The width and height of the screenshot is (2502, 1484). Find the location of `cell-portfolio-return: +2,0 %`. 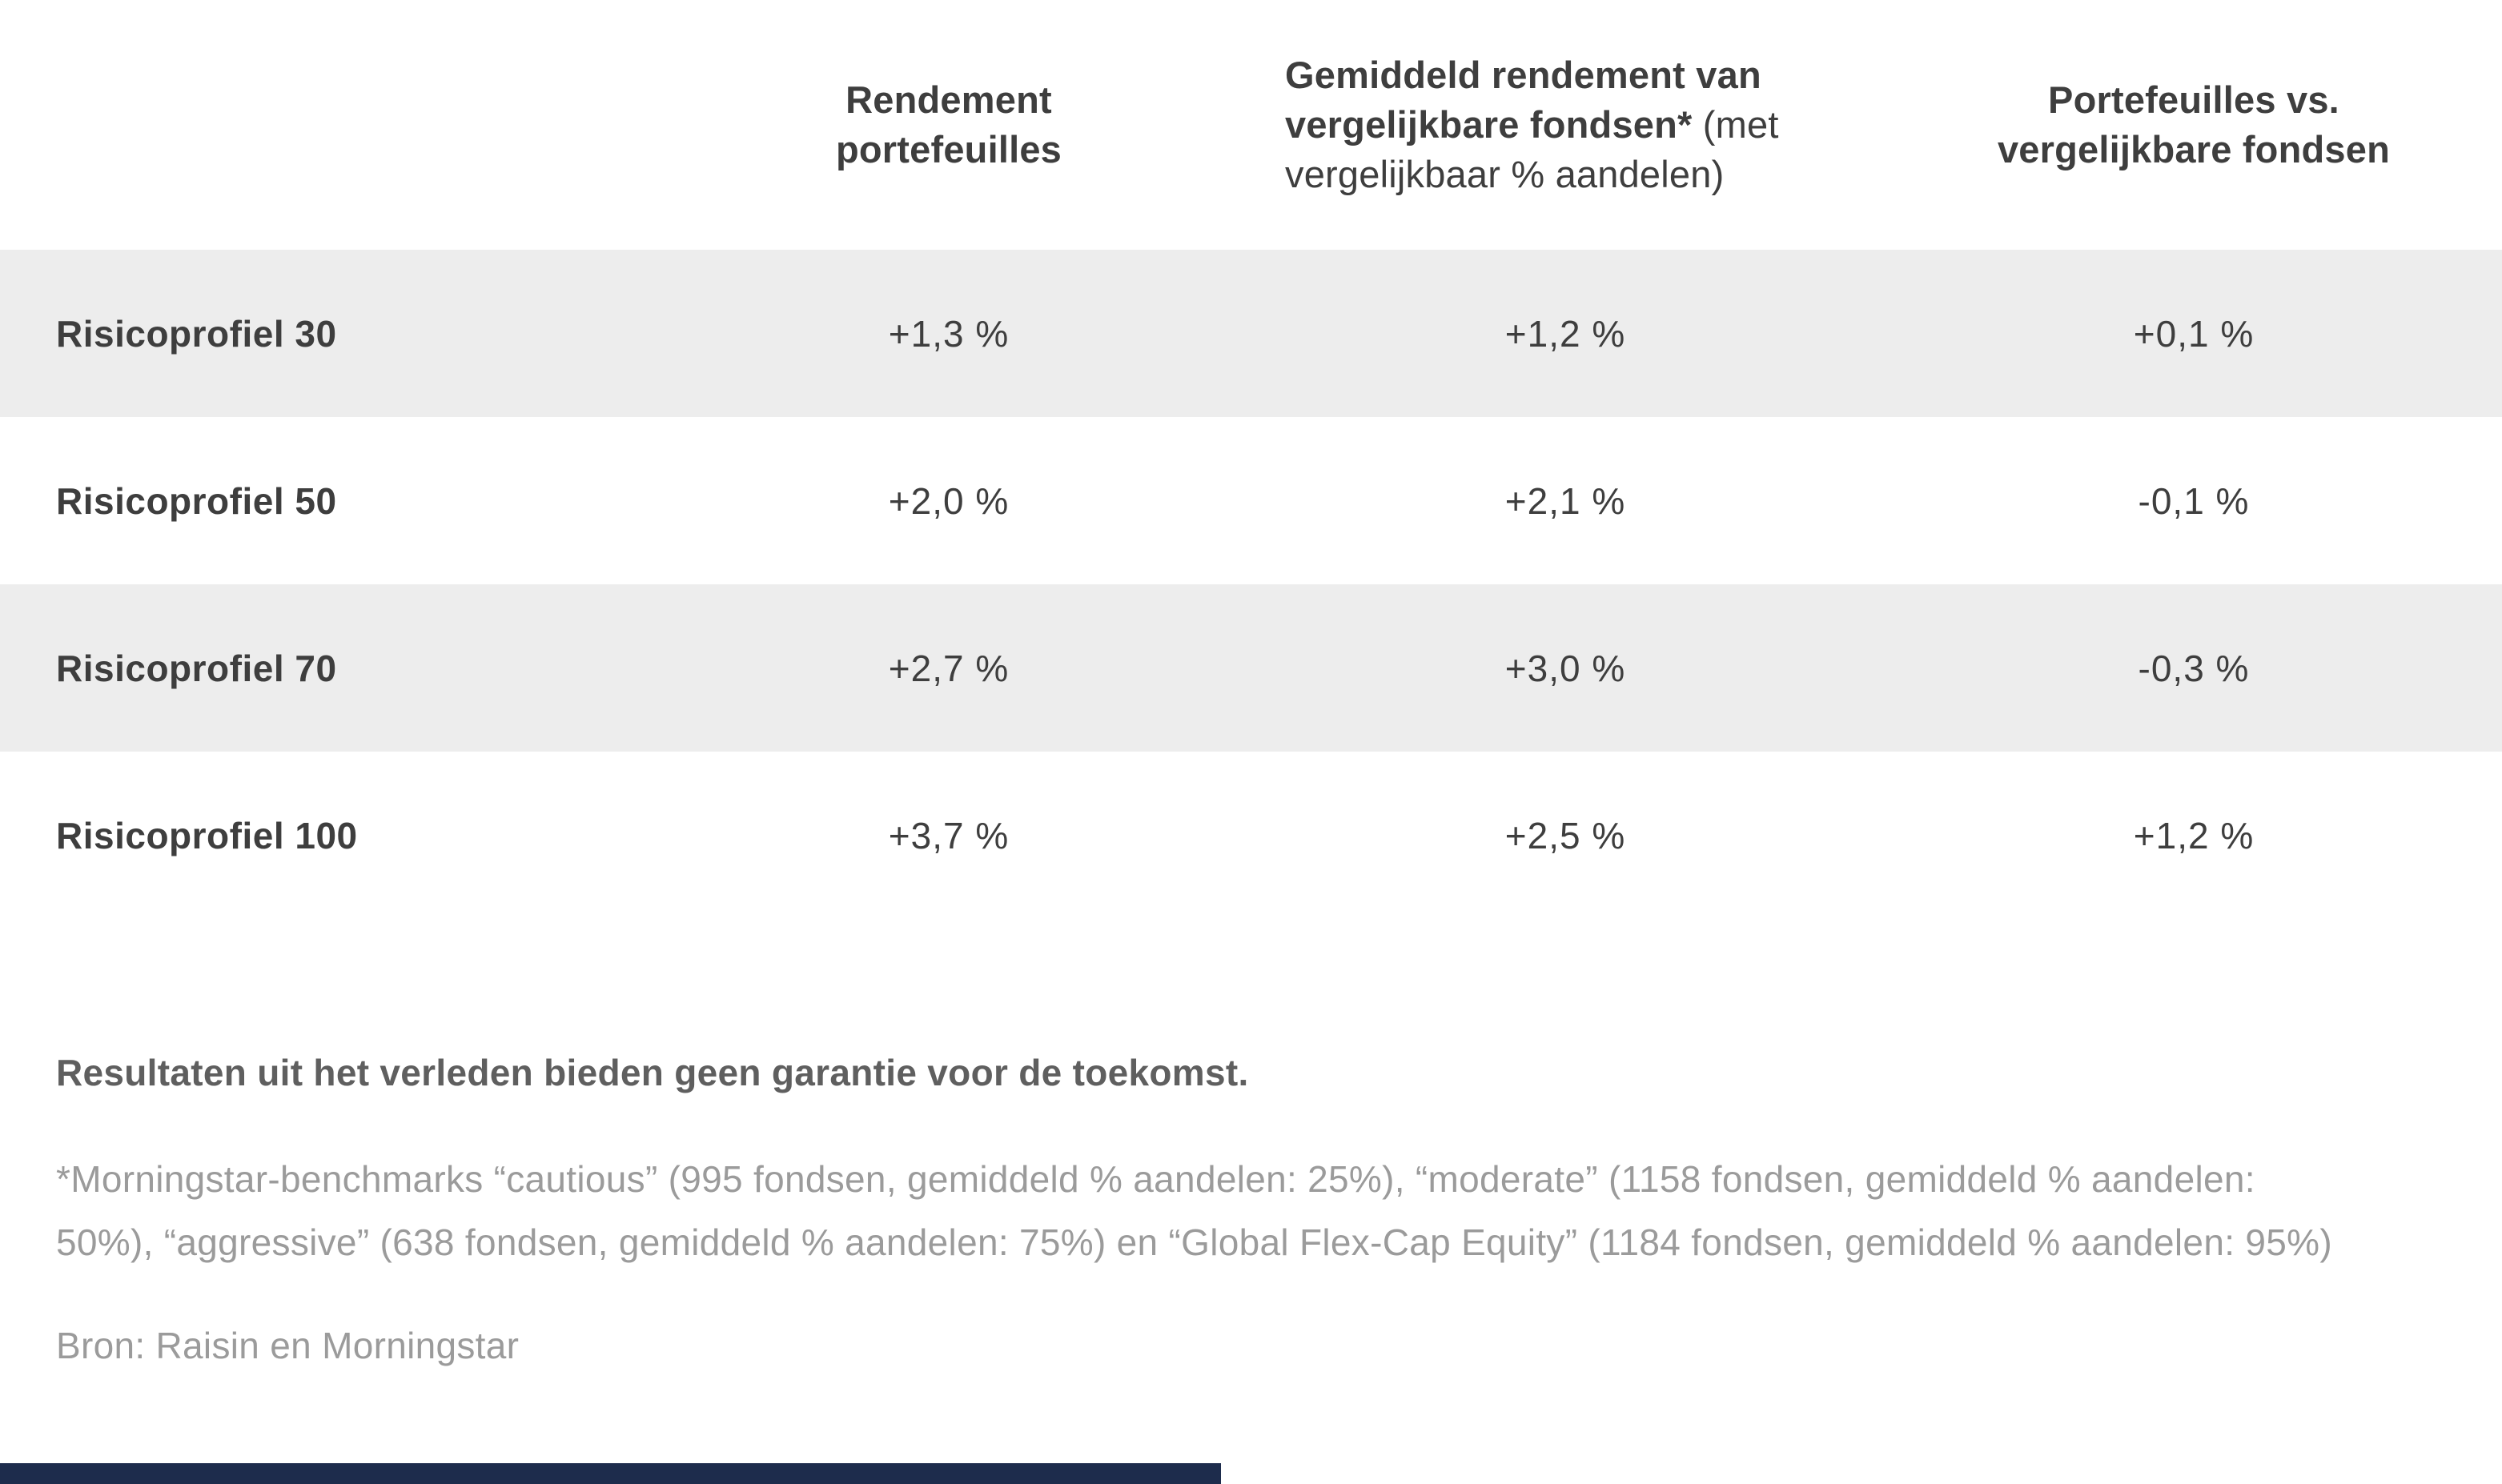

cell-portfolio-return: +2,0 % is located at coordinates (949, 500).